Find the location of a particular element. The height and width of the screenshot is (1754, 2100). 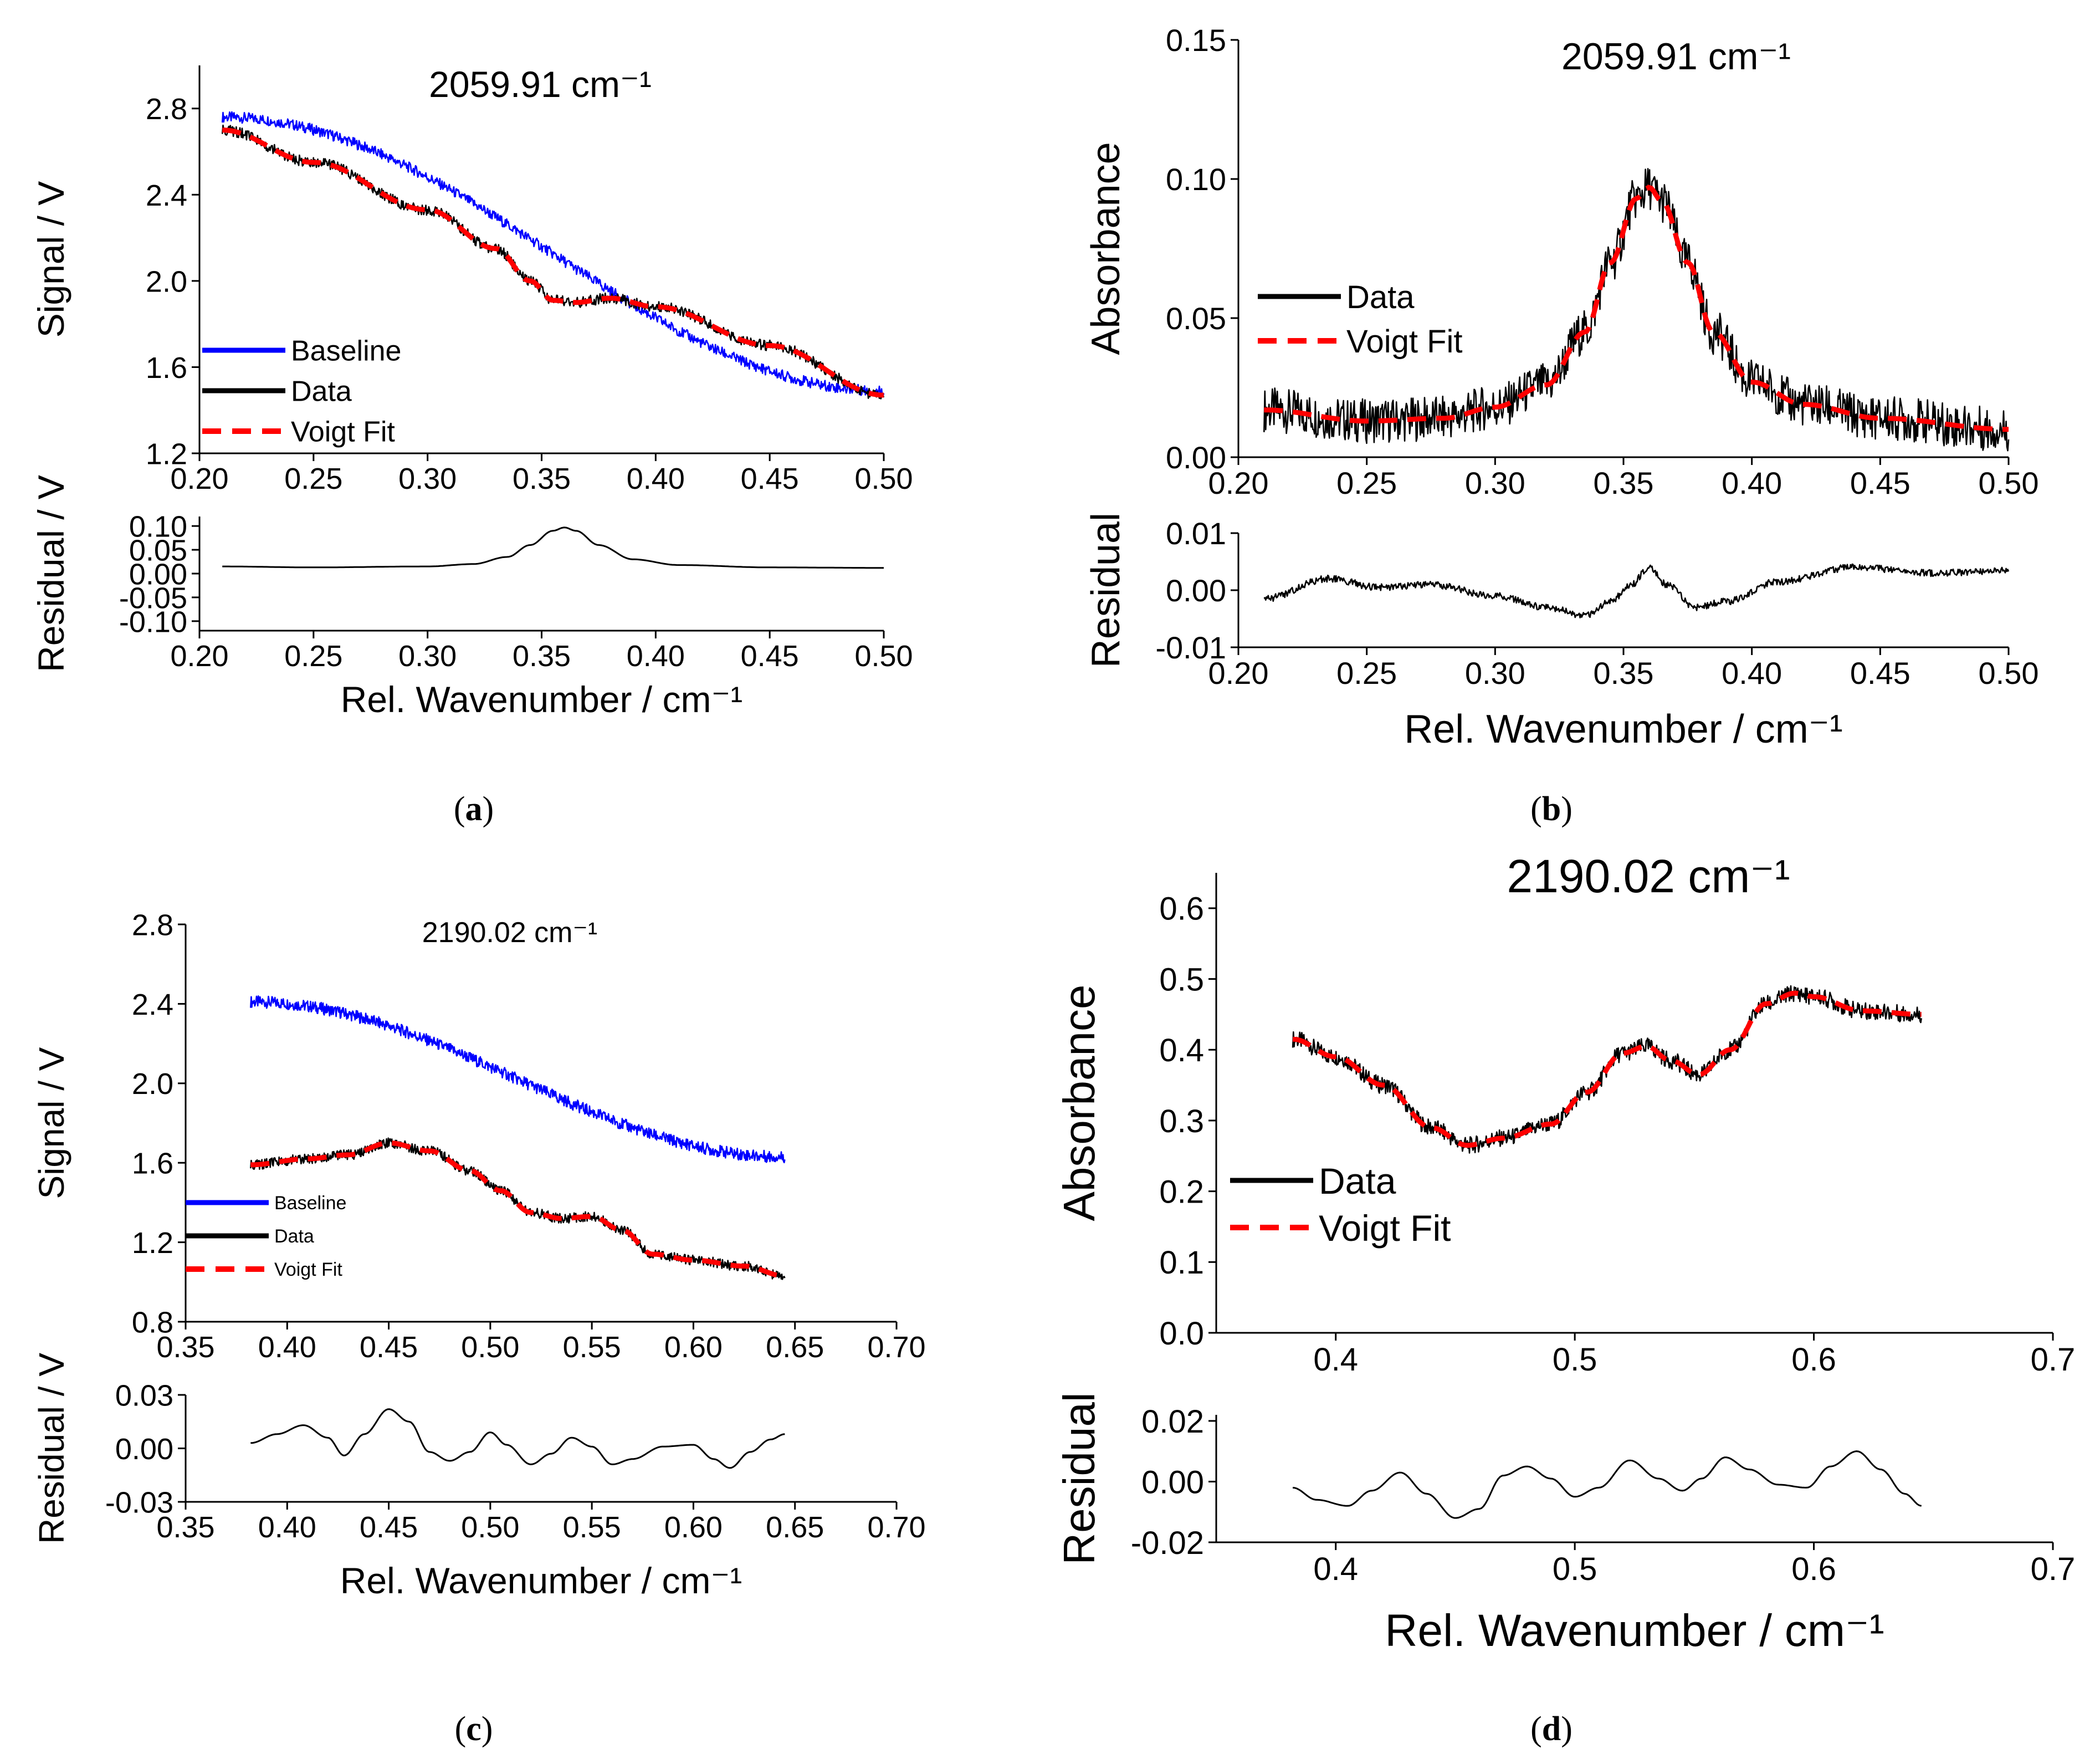

chart-d-main-x-tick-label: 0.5 is located at coordinates (1575, 1360).